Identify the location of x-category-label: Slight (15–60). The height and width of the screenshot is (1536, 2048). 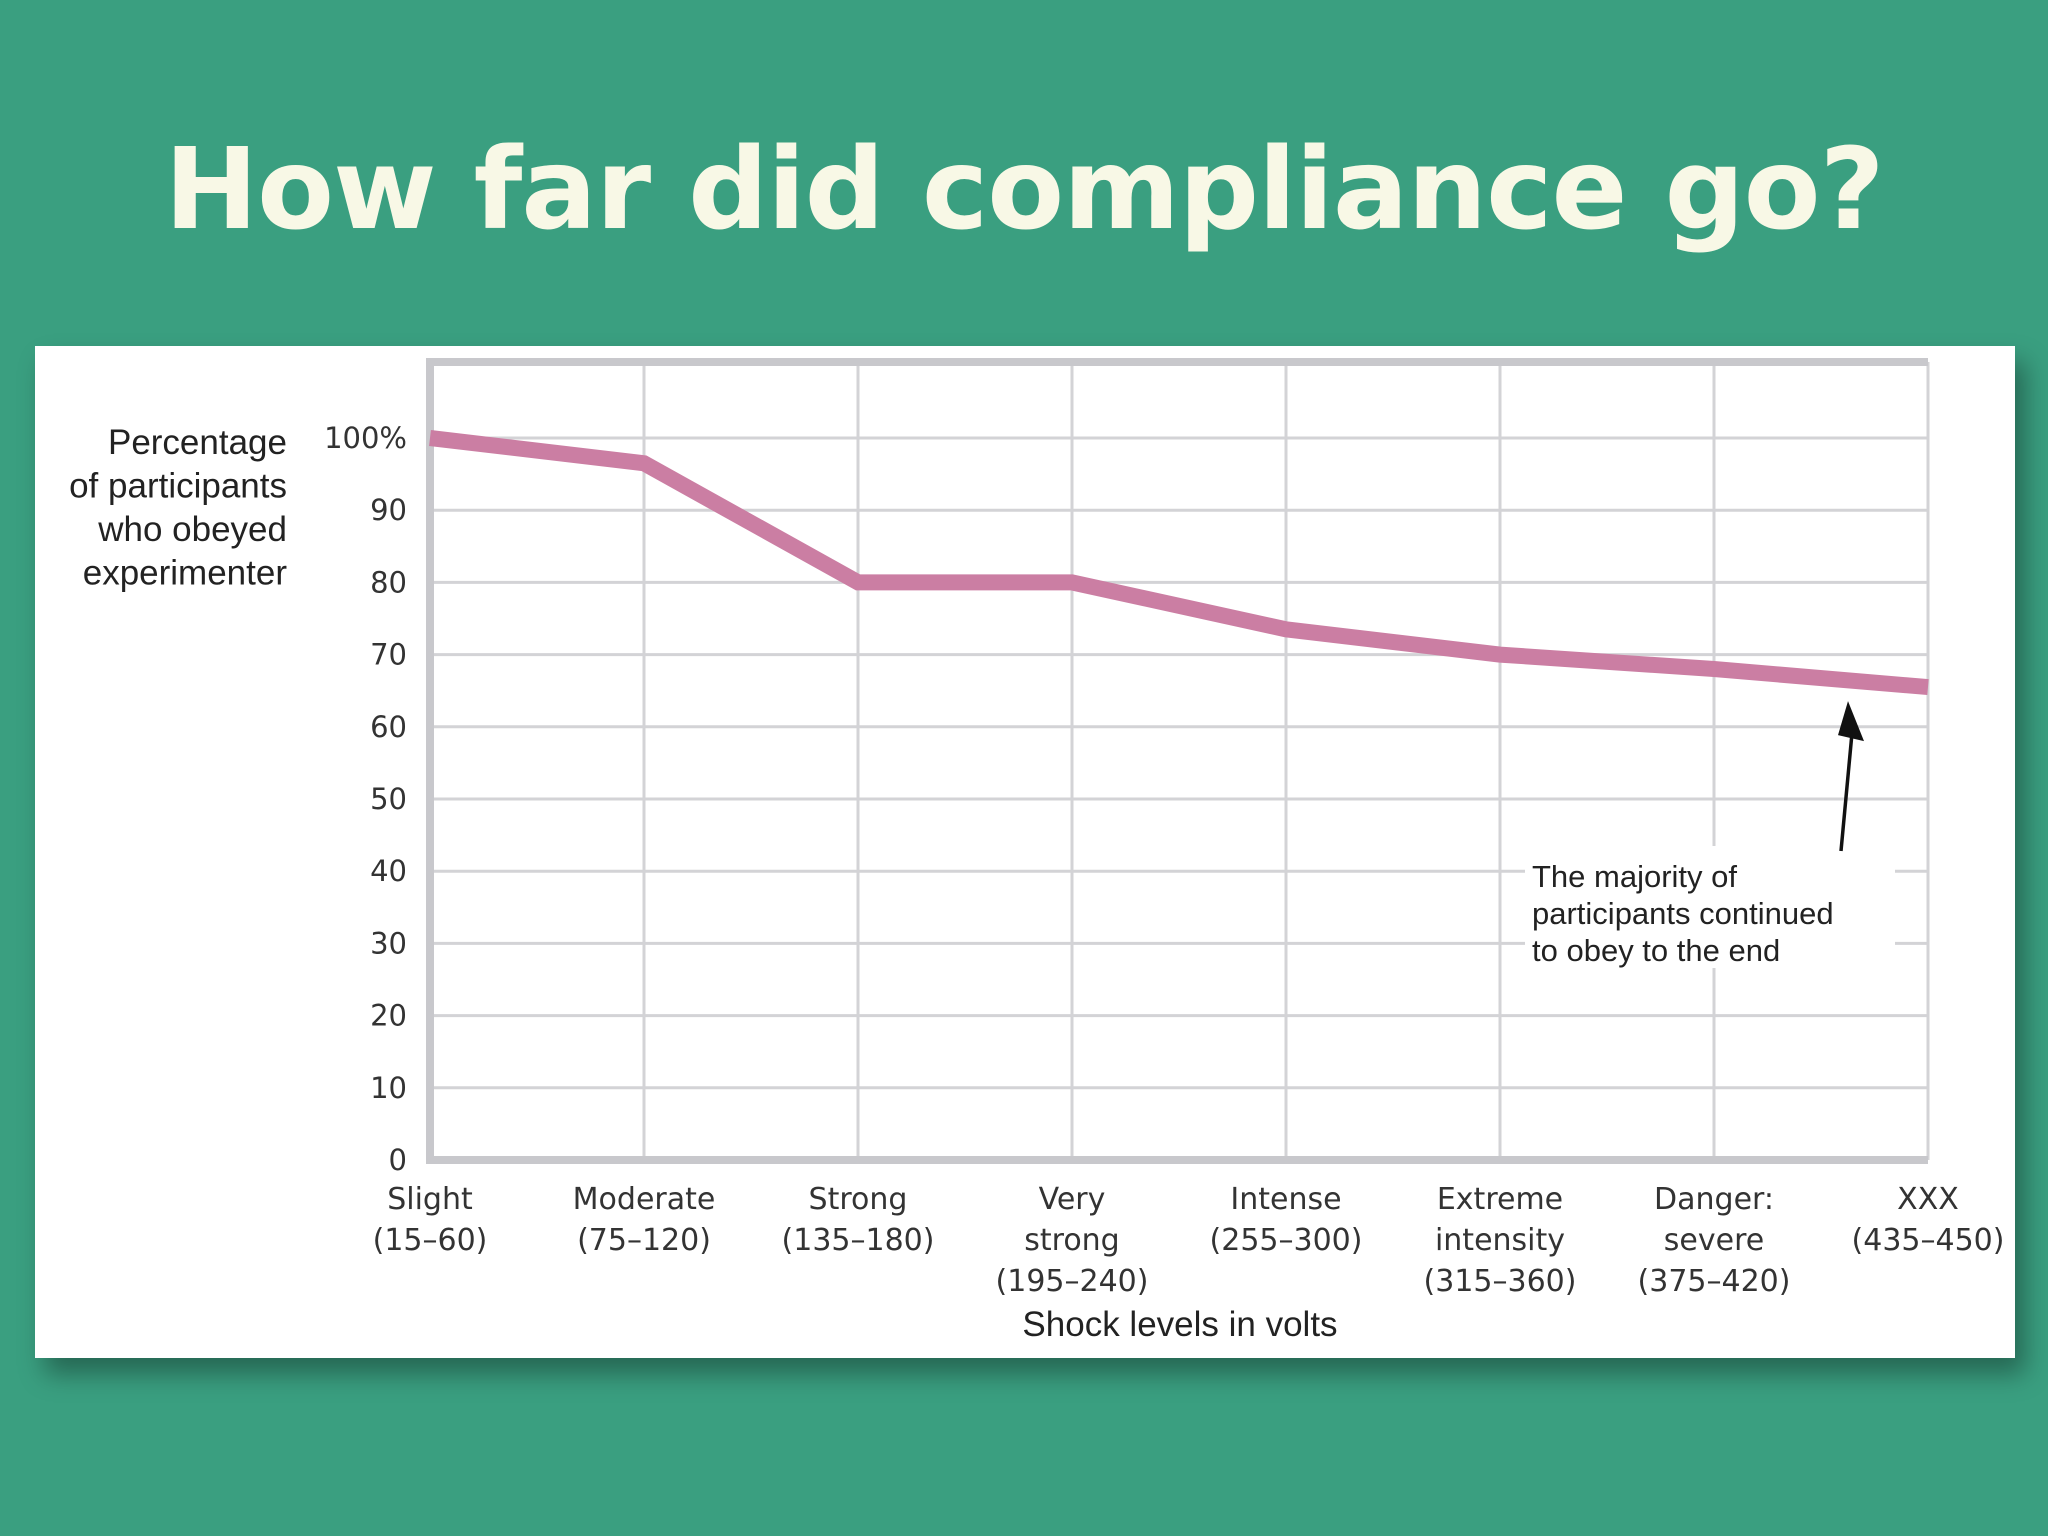
(430, 1220).